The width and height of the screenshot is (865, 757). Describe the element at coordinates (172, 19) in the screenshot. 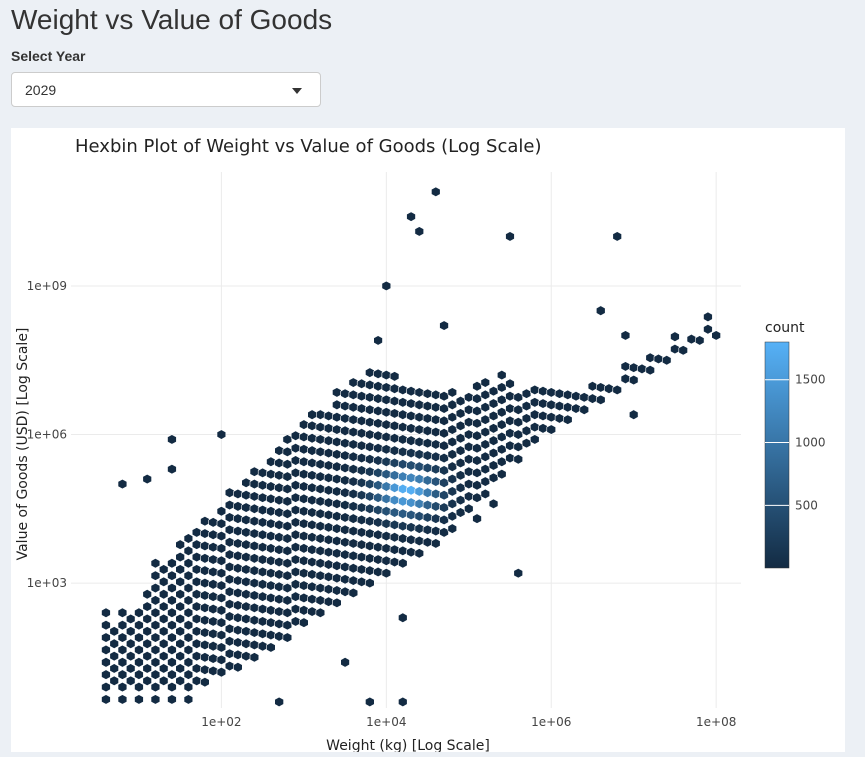

I see `page-title: Weight vs Value of Goods` at that location.